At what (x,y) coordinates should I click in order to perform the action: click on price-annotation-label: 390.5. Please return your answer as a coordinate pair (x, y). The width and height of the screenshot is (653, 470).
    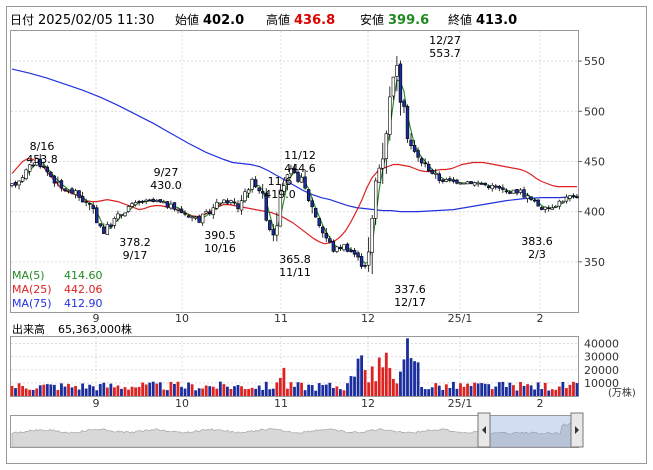
    Looking at the image, I should click on (220, 235).